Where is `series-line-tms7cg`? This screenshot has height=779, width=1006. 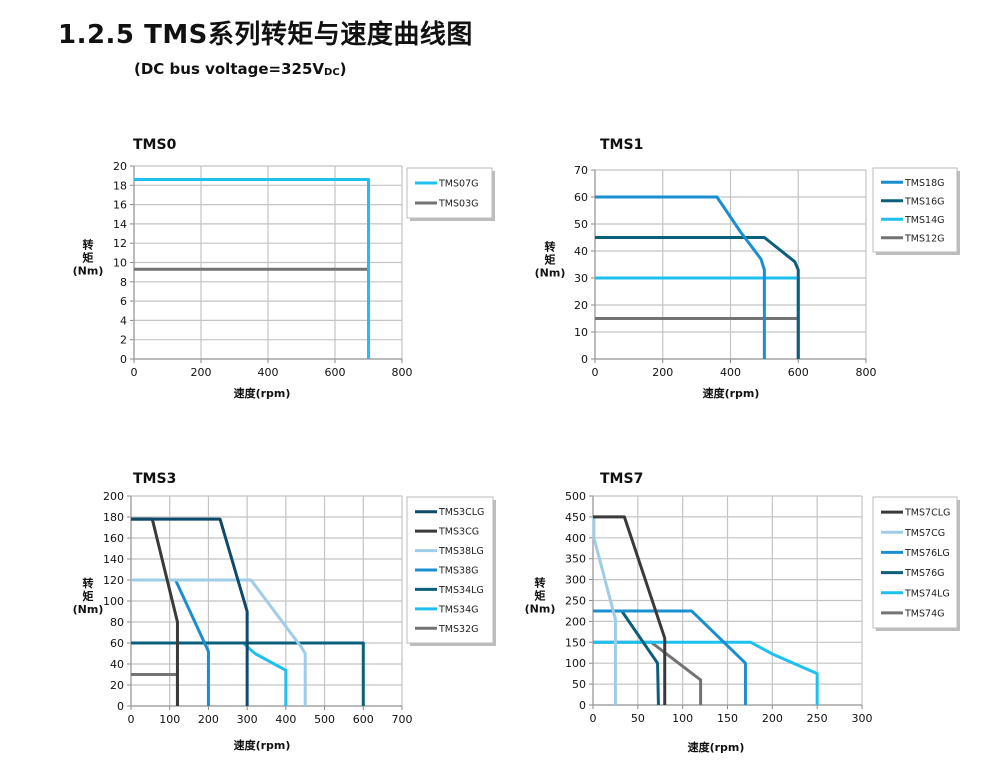 series-line-tms7cg is located at coordinates (604, 610).